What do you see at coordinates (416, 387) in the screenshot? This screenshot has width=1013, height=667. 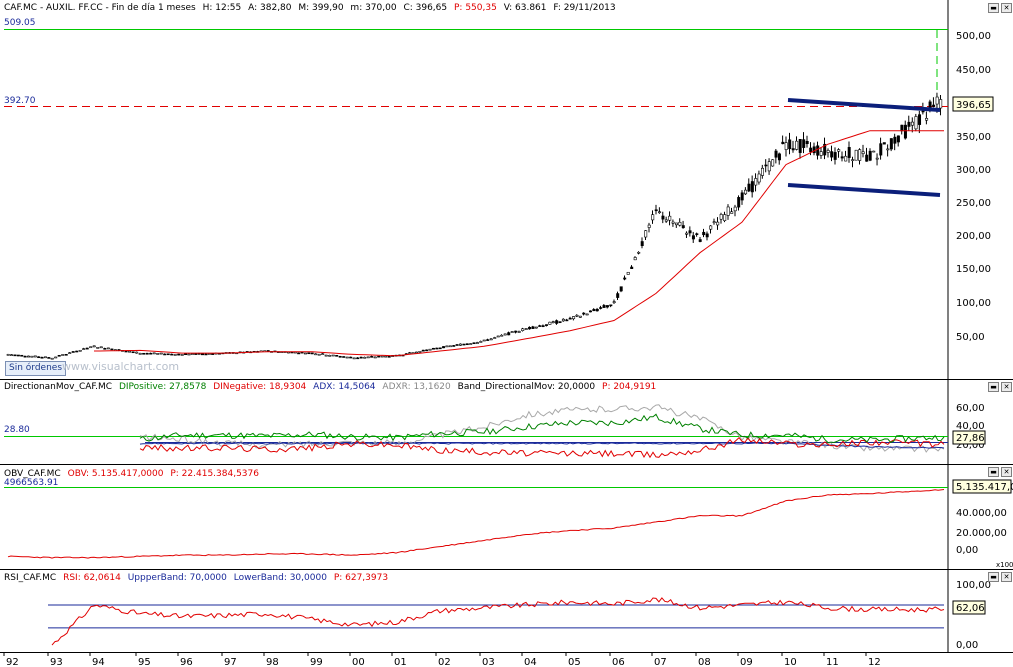 I see `dmi-adxr: ADXR: 13,1620` at bounding box center [416, 387].